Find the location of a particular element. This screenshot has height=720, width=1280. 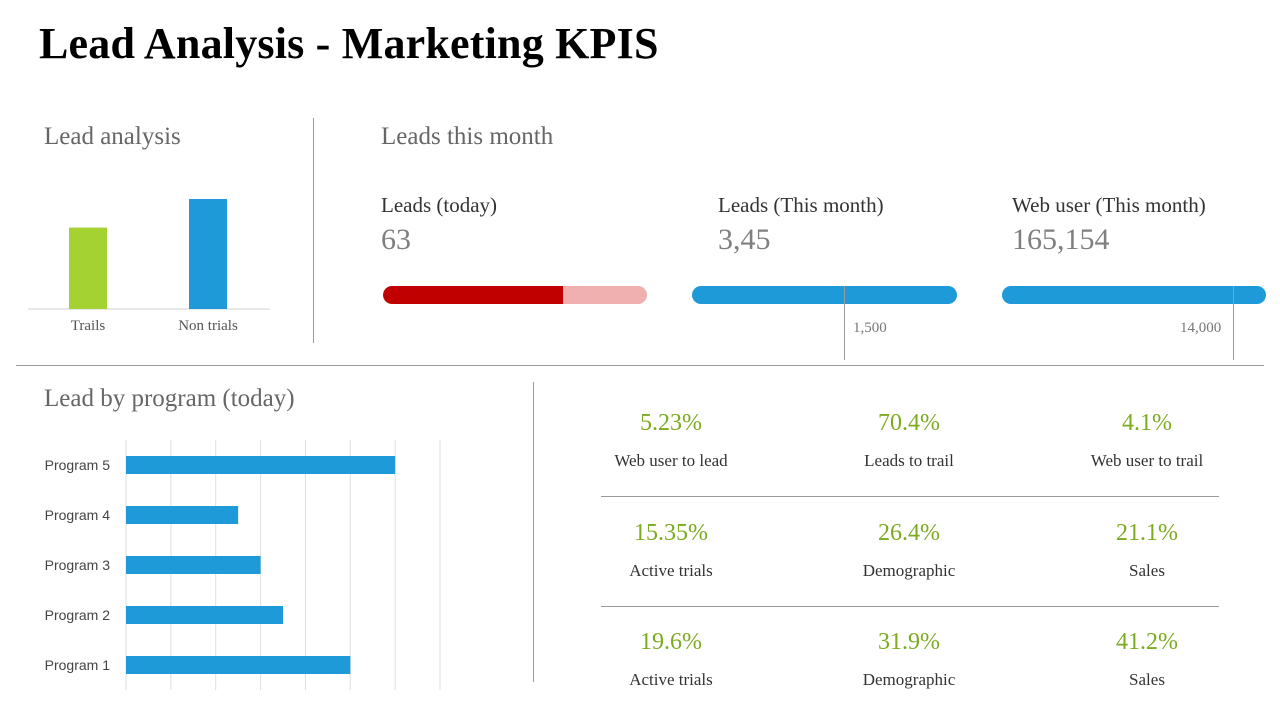

metric-0: 5.23% Web user to lead is located at coordinates (671, 440).